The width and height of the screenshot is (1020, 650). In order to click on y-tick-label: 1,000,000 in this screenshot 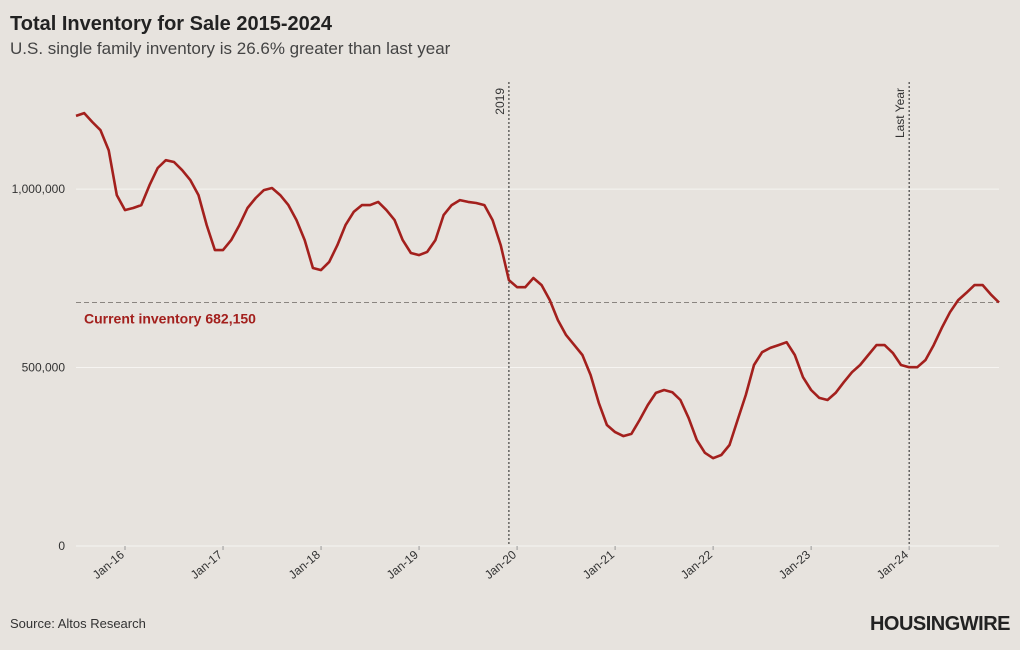, I will do `click(39, 189)`.